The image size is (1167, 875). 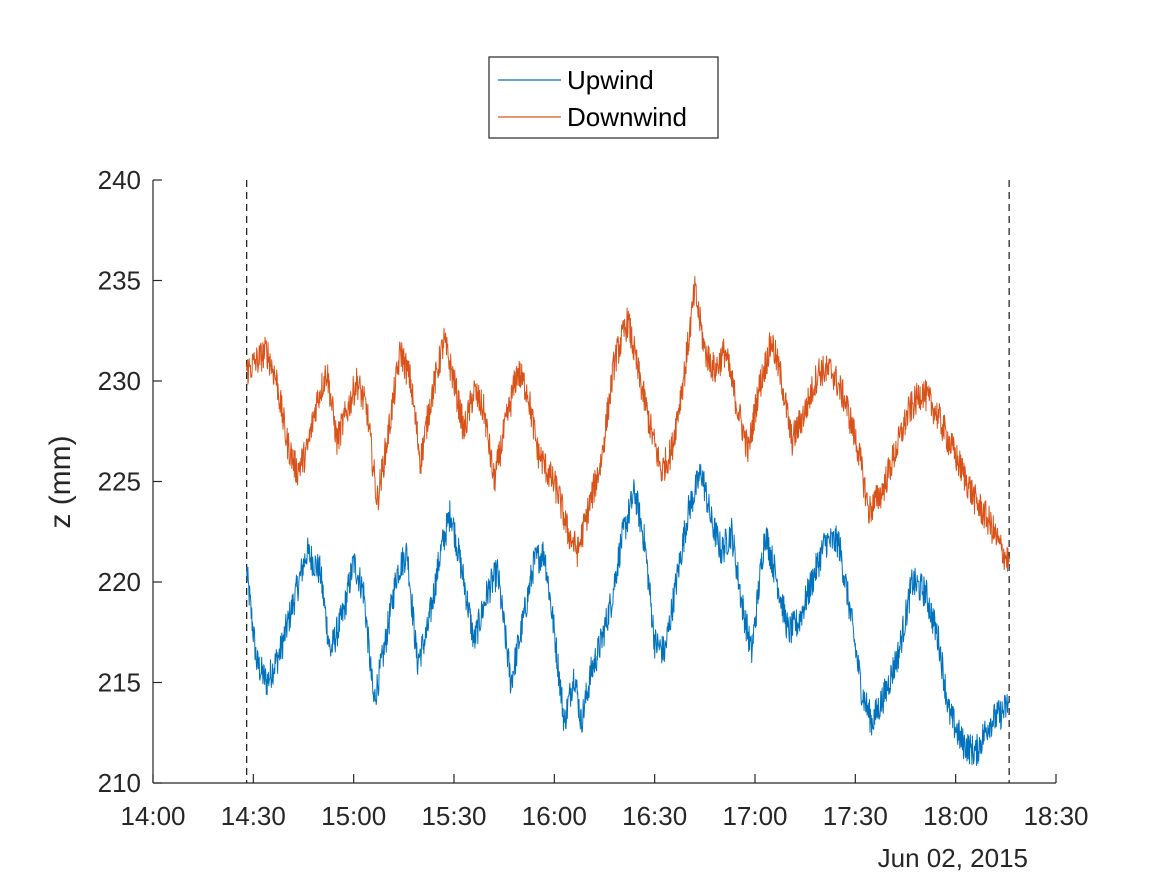 What do you see at coordinates (554, 816) in the screenshot?
I see `x-tick-label: 16:00` at bounding box center [554, 816].